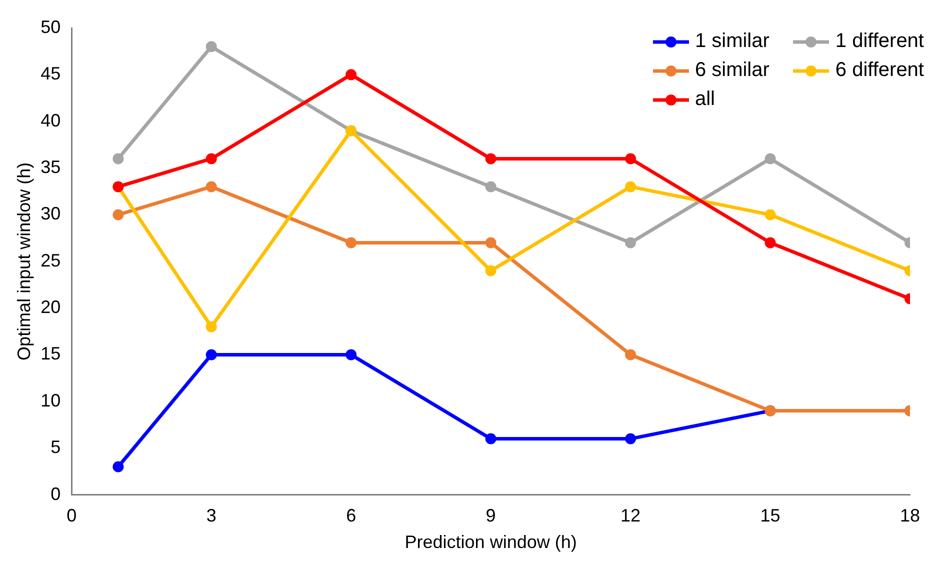 The height and width of the screenshot is (564, 936). Describe the element at coordinates (50, 26) in the screenshot. I see `y-tick-label: 50` at that location.